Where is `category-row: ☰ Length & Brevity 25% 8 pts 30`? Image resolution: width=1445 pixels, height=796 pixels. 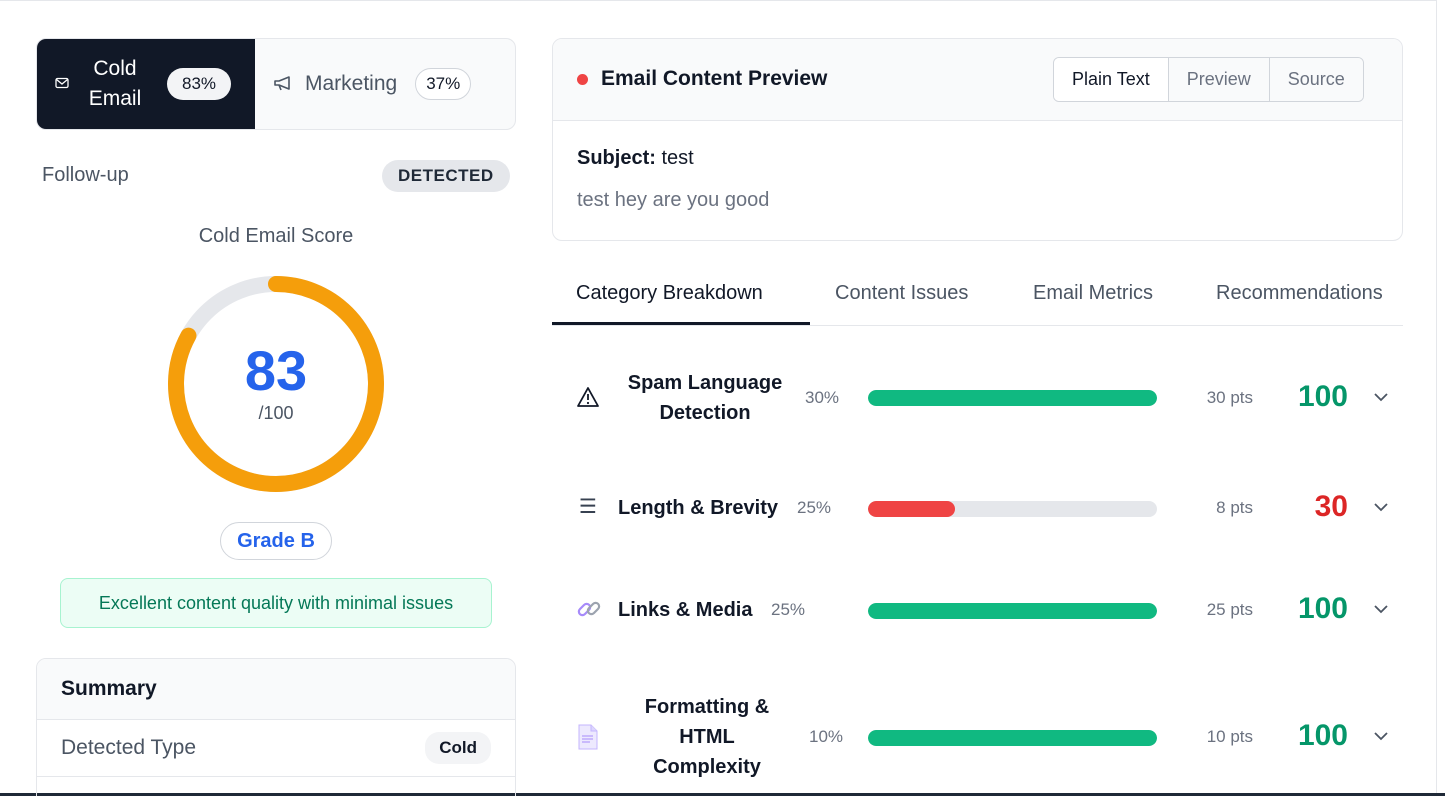
category-row: ☰ Length & Brevity 25% 8 pts 30 is located at coordinates (977, 508).